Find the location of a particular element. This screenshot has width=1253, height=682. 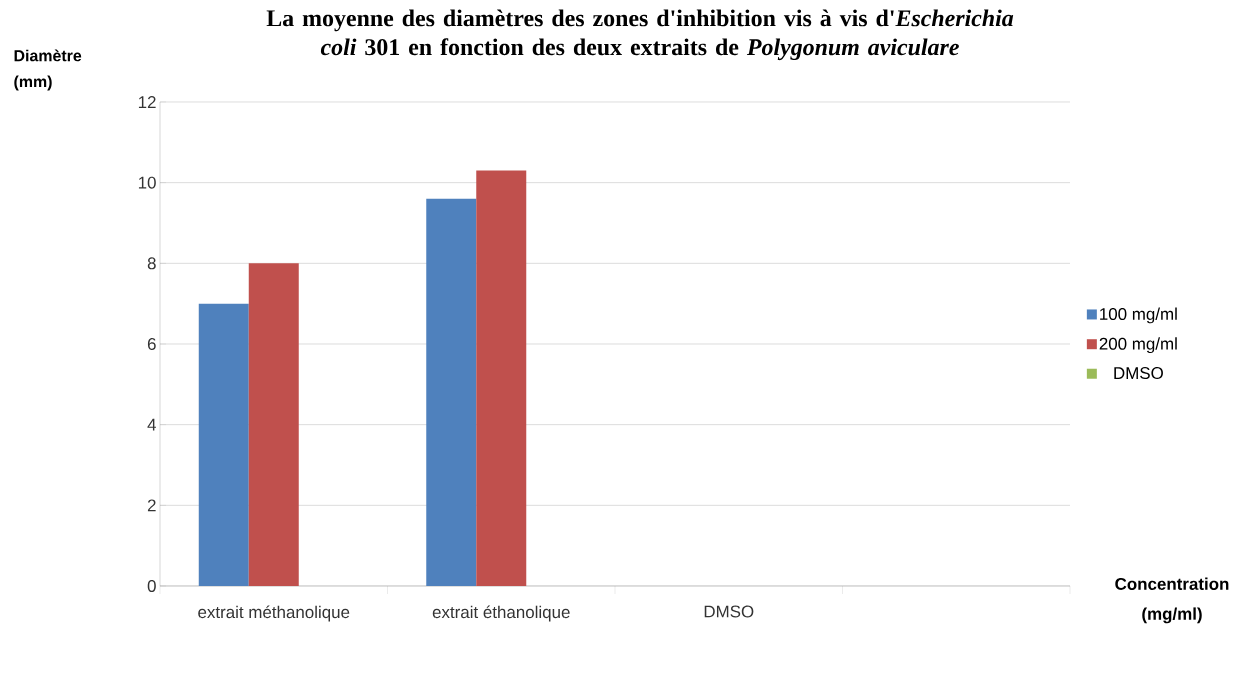

y-tick-label: 12 is located at coordinates (147, 102).